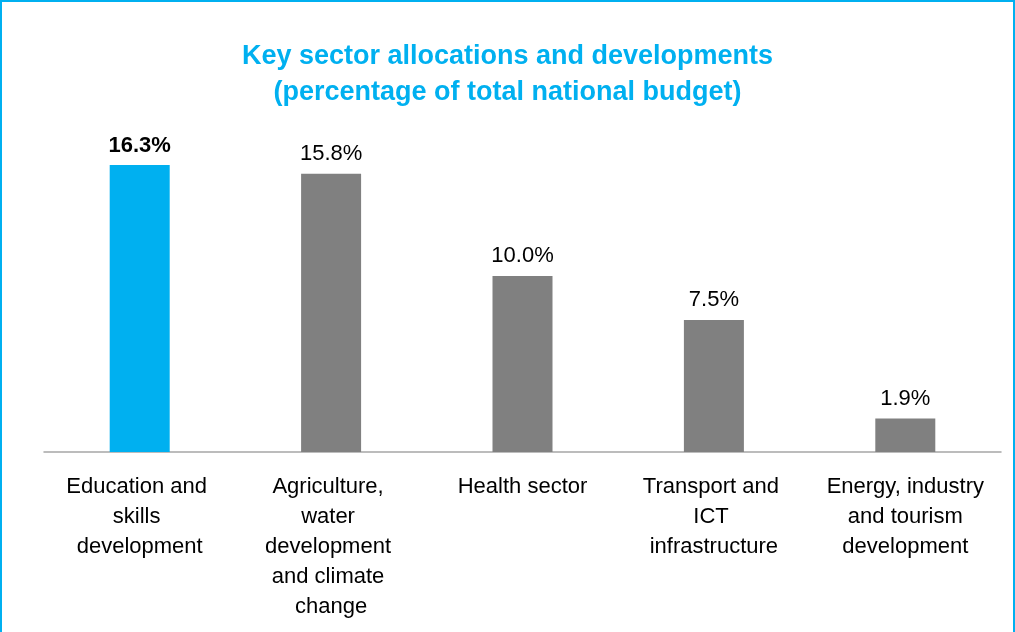 This screenshot has height=632, width=1015. I want to click on x-tick-label: Energy, industry and tourism development, so click(905, 515).